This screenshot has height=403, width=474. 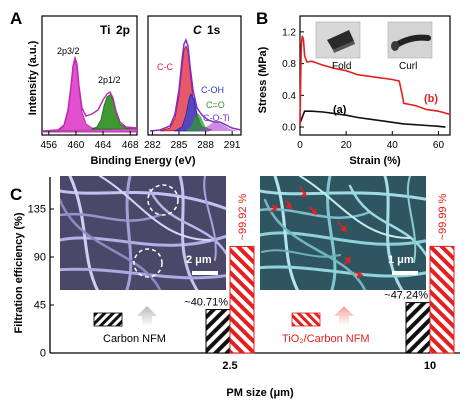 What do you see at coordinates (431, 99) in the screenshot?
I see `series-b-label: (b)` at bounding box center [431, 99].